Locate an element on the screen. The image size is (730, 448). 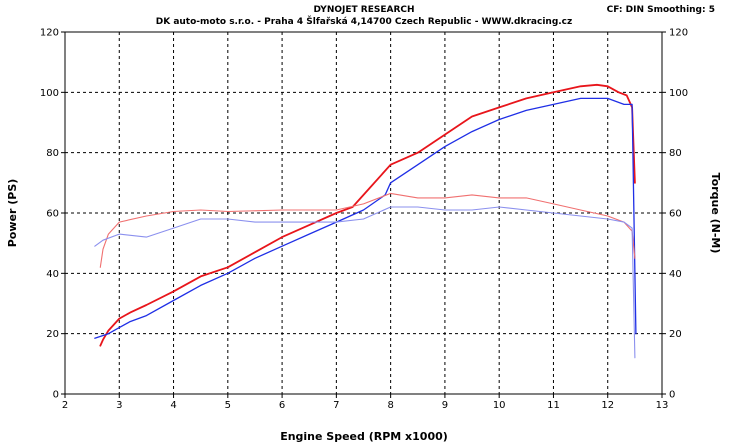
x-tick-label: 2 is located at coordinates (65, 405).